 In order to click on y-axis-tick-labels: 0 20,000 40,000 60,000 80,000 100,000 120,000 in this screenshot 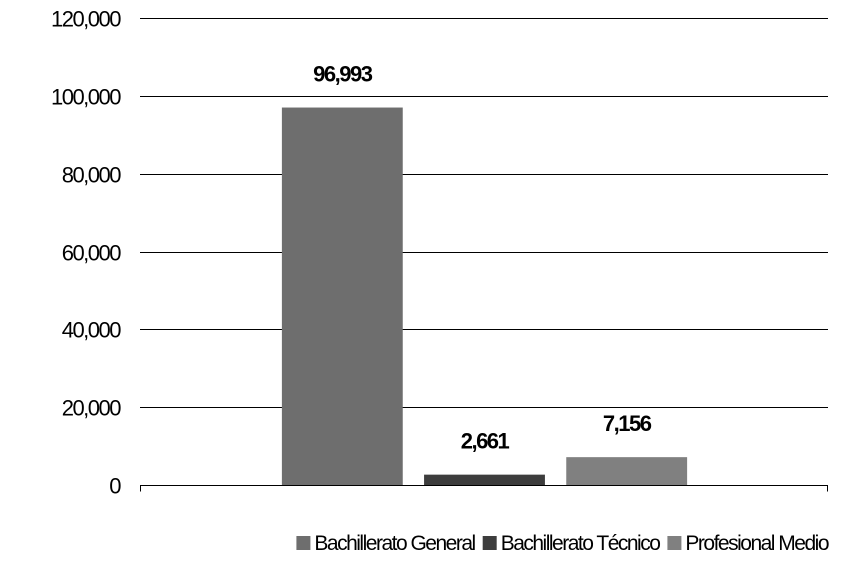, I will do `click(87, 253)`.